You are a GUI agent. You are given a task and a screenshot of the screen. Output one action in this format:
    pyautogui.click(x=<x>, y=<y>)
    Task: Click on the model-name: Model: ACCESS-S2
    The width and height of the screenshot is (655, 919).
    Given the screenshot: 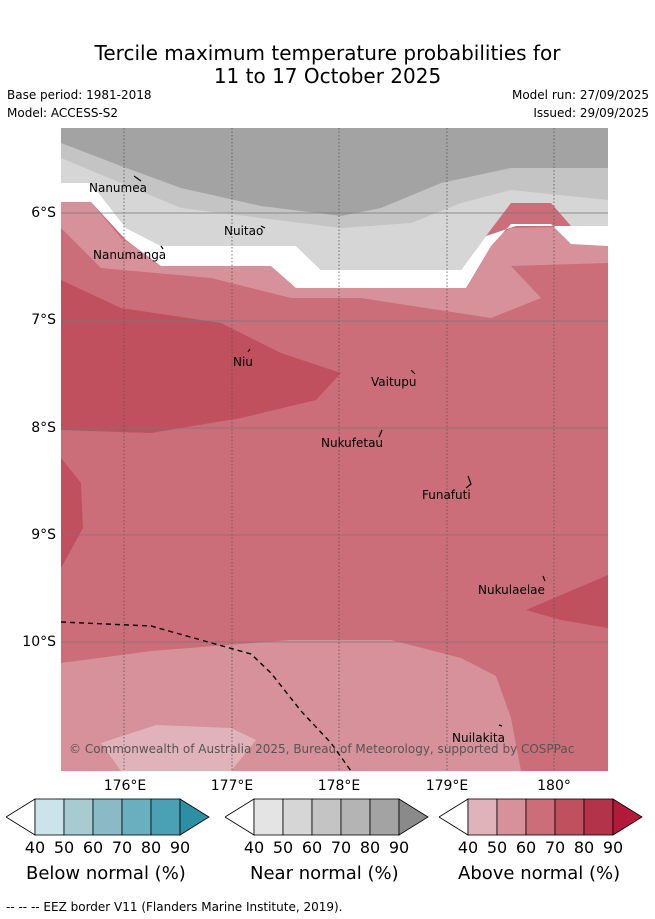 What is the action you would take?
    pyautogui.click(x=63, y=113)
    